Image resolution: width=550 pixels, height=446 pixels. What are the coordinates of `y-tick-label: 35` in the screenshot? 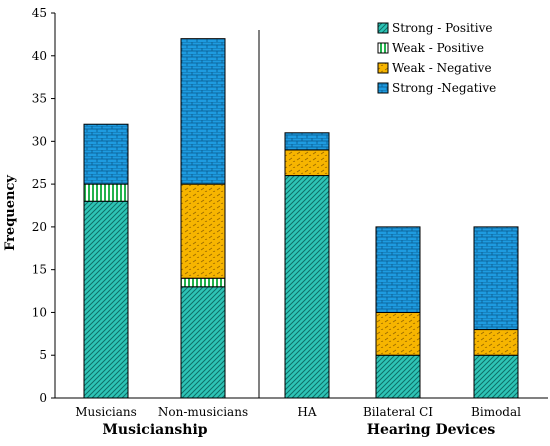 It's located at (39, 99).